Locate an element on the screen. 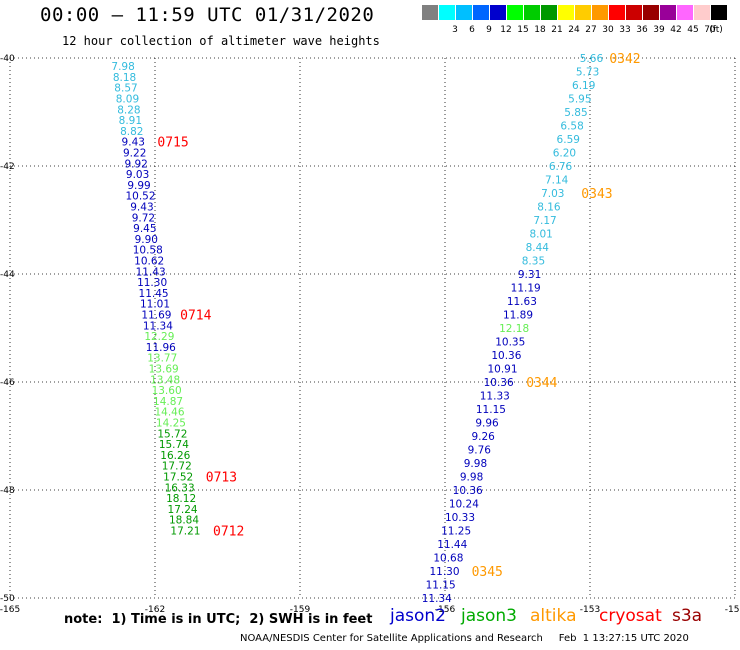 This screenshot has height=650, width=740. swh-data-point: 10.68 is located at coordinates (448, 559).